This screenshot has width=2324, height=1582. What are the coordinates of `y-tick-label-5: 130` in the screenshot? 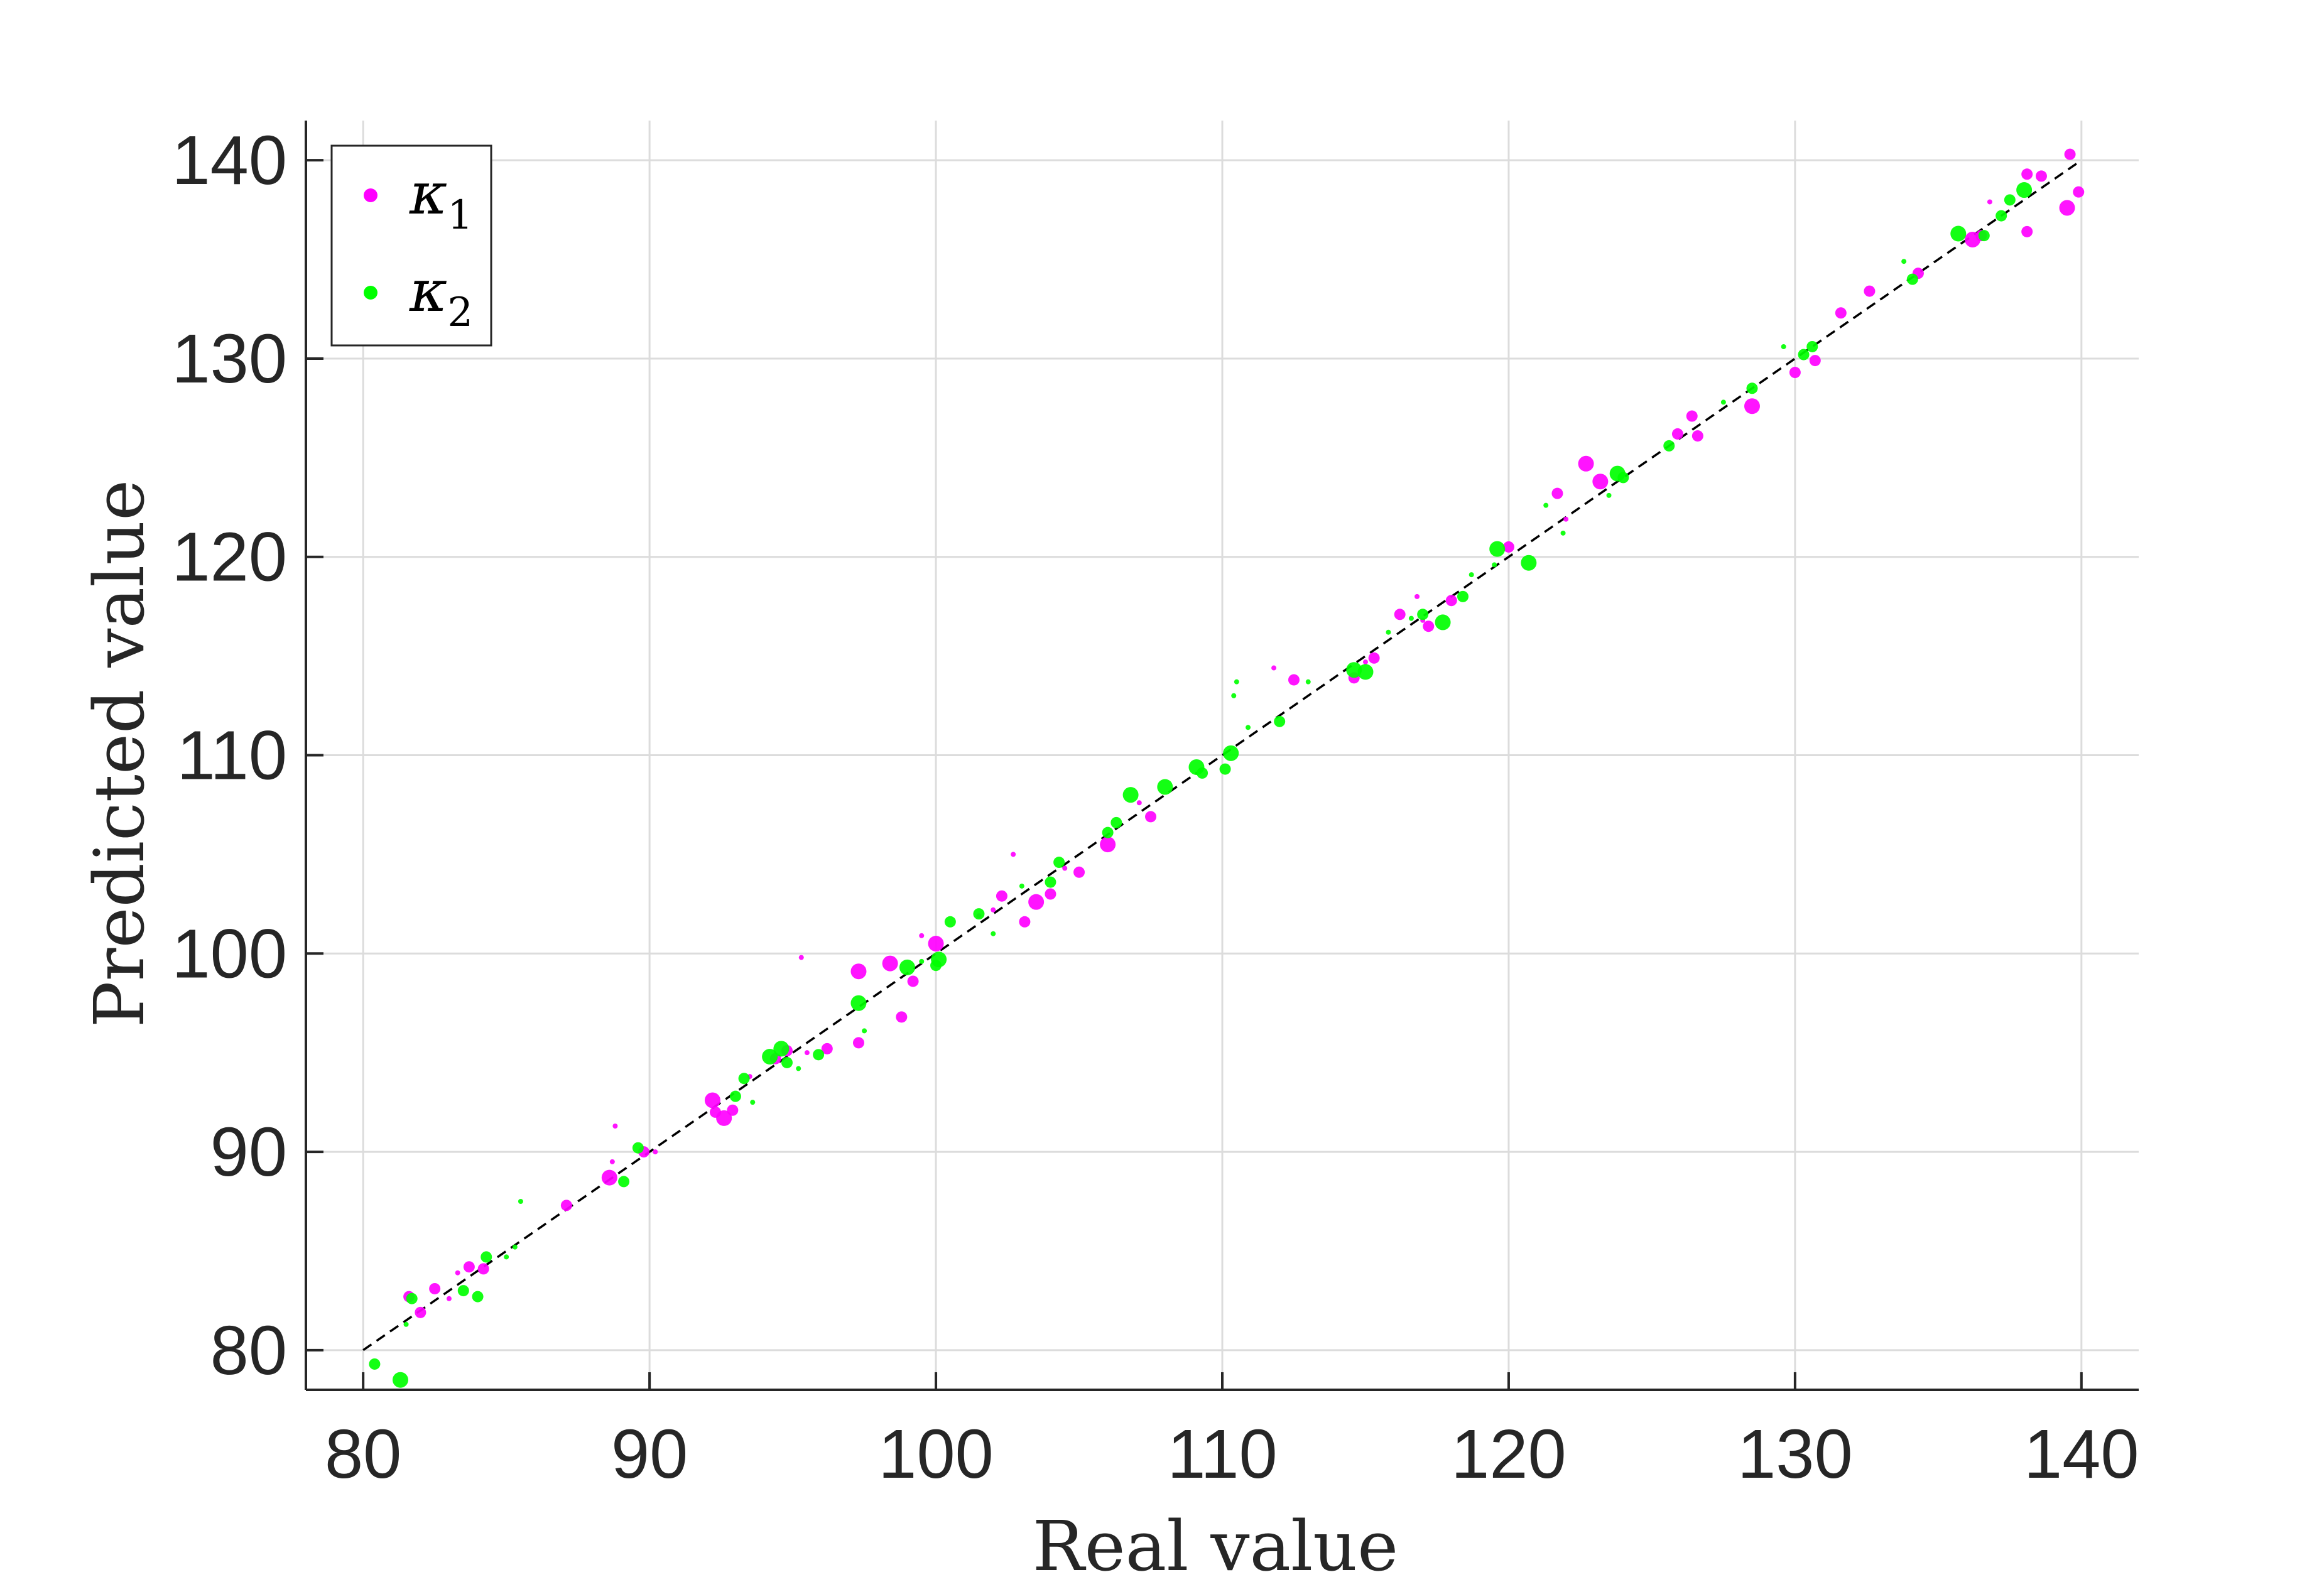 It's located at (229, 359).